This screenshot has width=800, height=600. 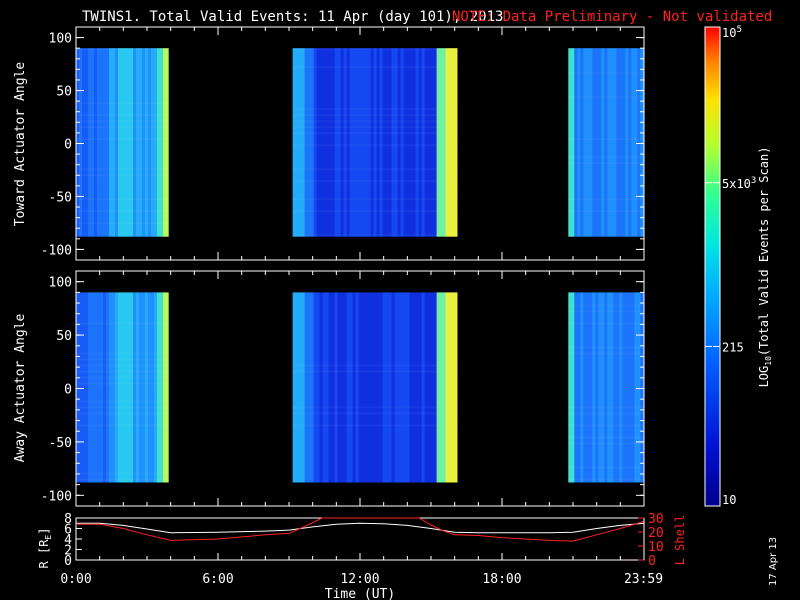 What do you see at coordinates (738, 30) in the screenshot?
I see `colorbar-tick-exp: 5` at bounding box center [738, 30].